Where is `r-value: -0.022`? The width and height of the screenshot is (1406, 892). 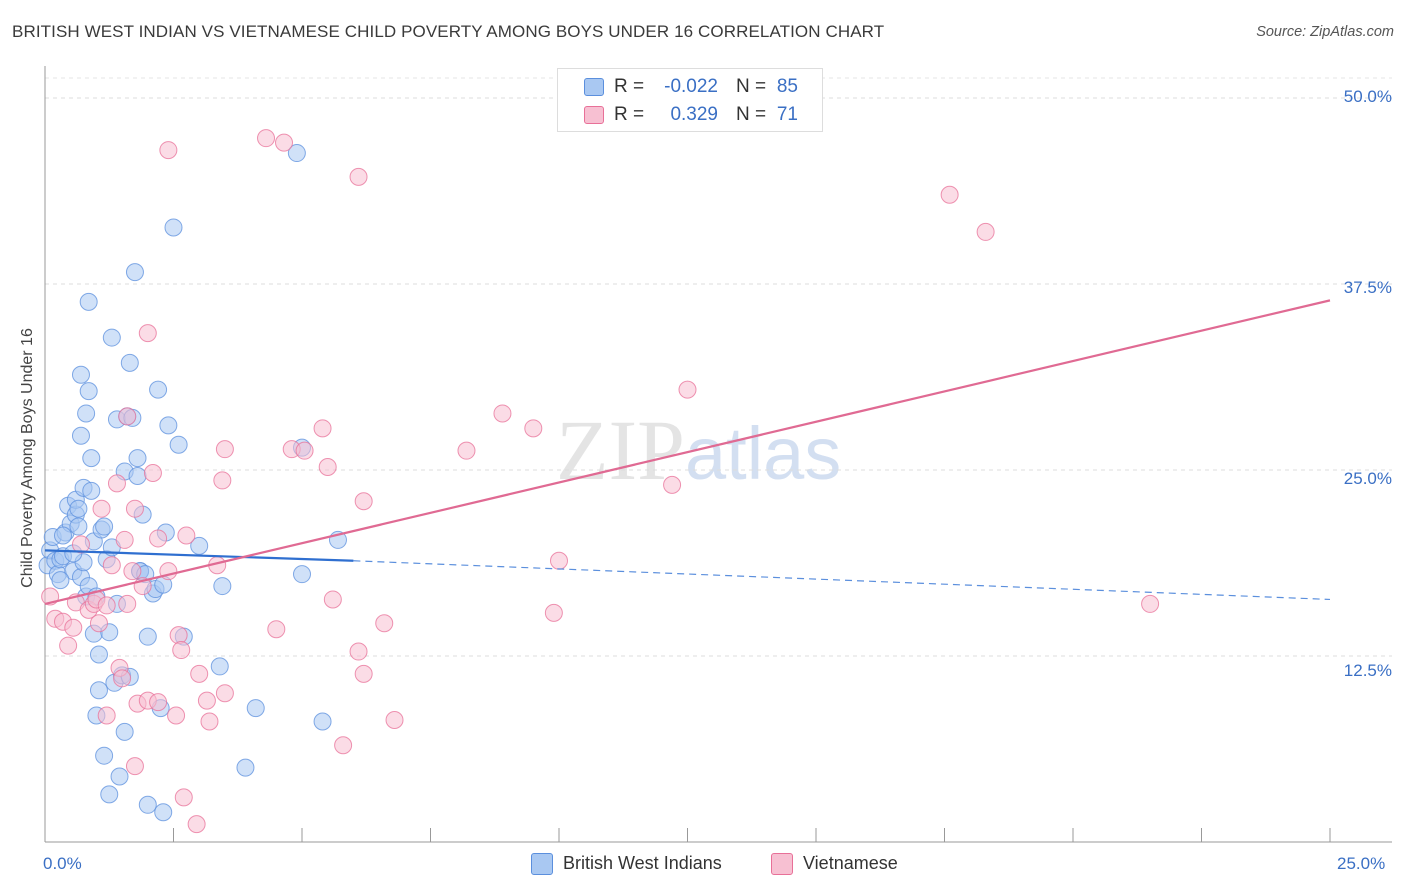 r-value: -0.022 is located at coordinates (691, 86).